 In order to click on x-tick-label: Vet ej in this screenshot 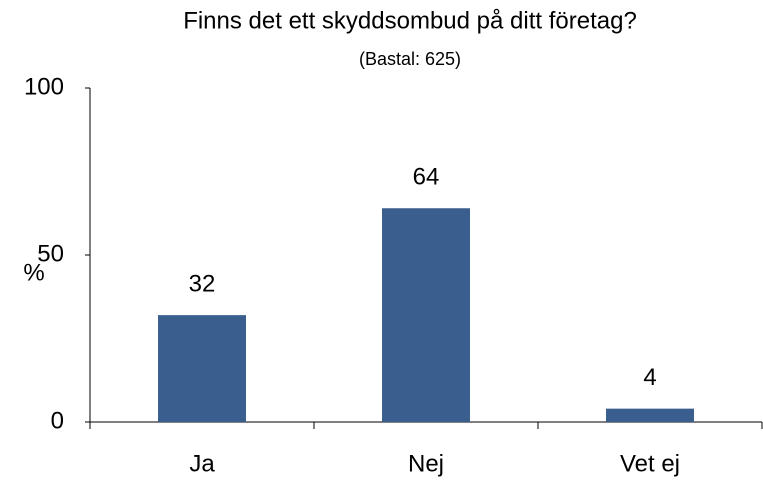, I will do `click(650, 463)`.